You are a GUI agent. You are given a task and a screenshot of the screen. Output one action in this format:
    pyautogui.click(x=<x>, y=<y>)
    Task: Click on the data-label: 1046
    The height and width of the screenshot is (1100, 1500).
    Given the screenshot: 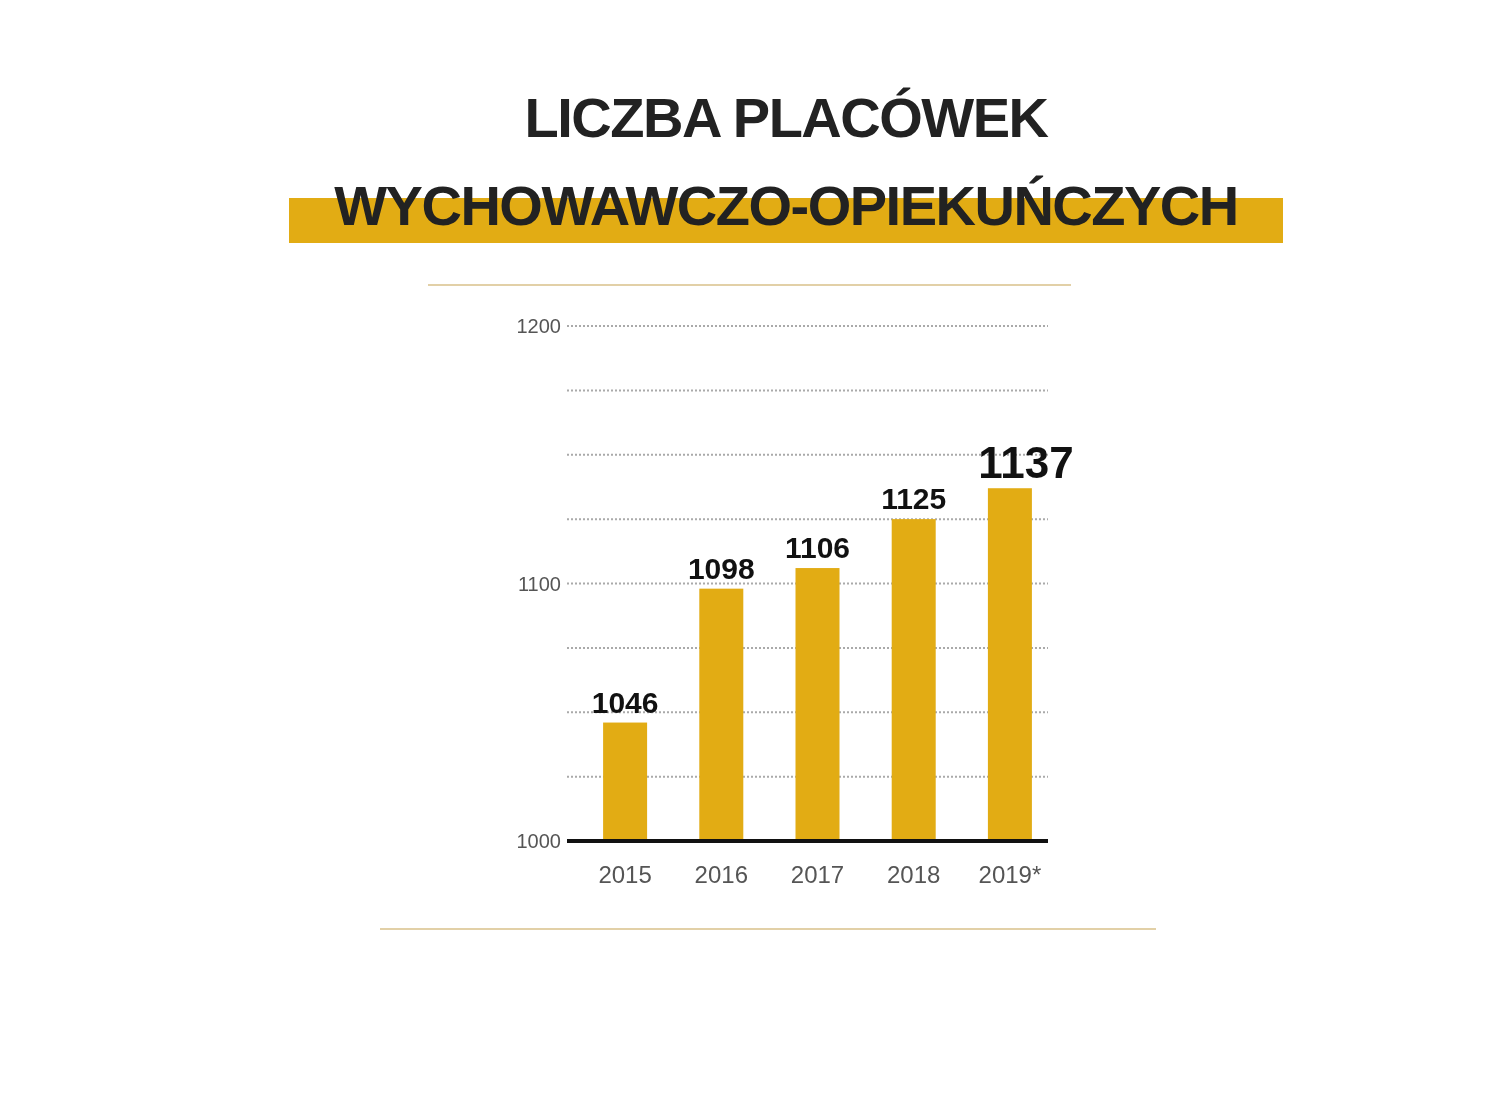 What is the action you would take?
    pyautogui.click(x=625, y=702)
    